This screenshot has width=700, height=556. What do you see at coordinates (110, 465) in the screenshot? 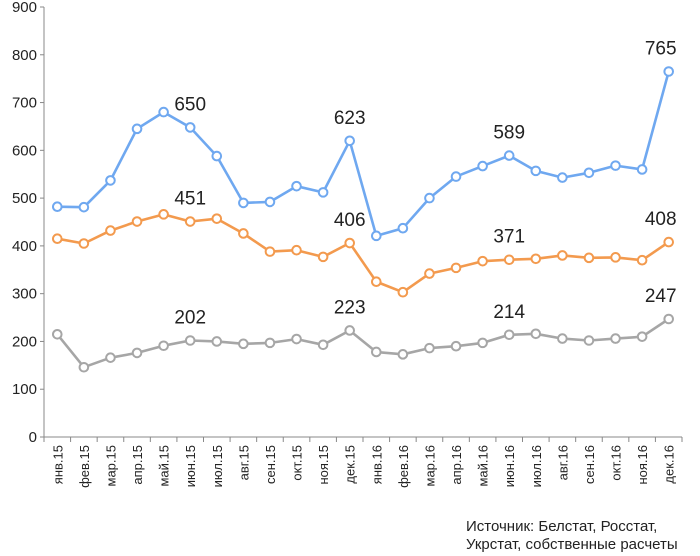
I see `x-tick-label: мар.15` at bounding box center [110, 465].